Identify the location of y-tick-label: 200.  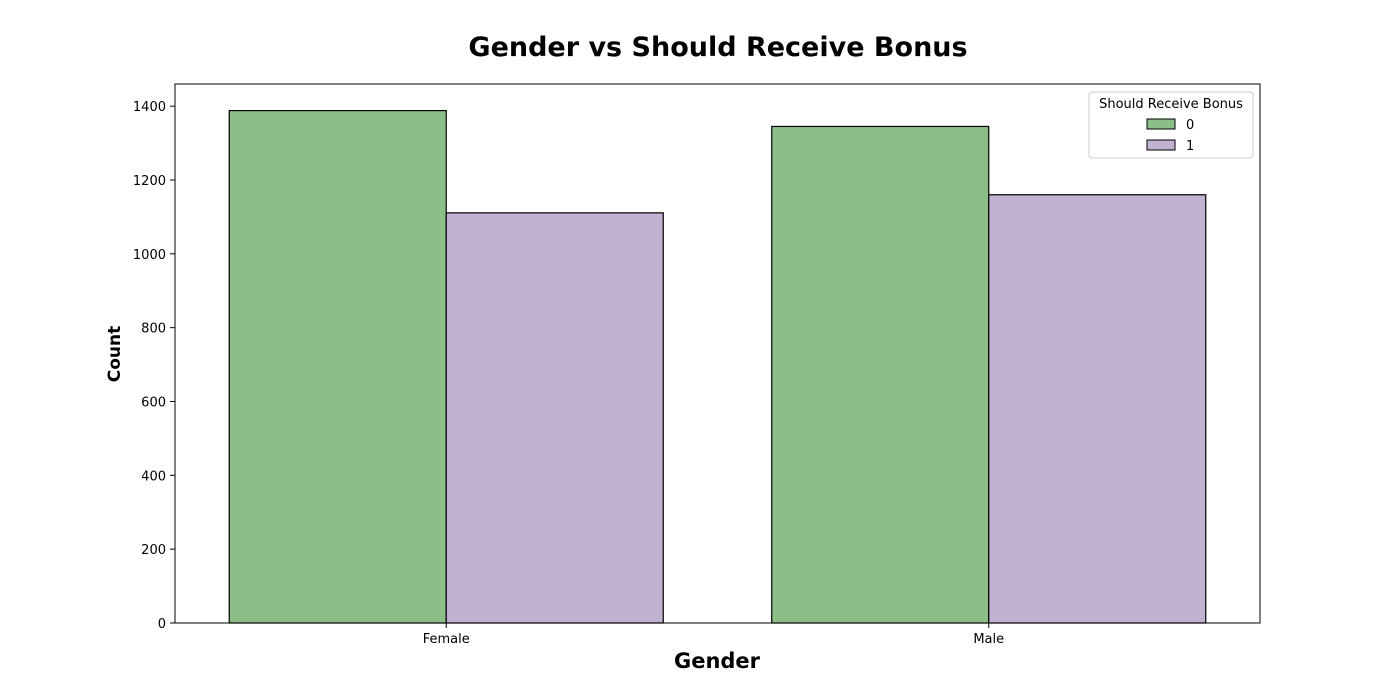
(153, 550).